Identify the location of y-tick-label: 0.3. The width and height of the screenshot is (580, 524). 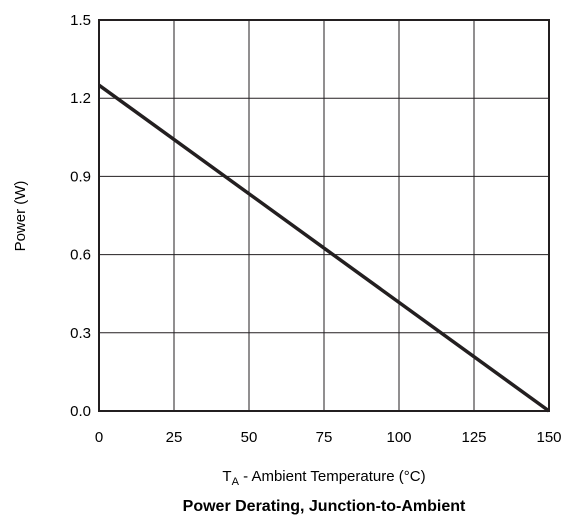
(80, 333).